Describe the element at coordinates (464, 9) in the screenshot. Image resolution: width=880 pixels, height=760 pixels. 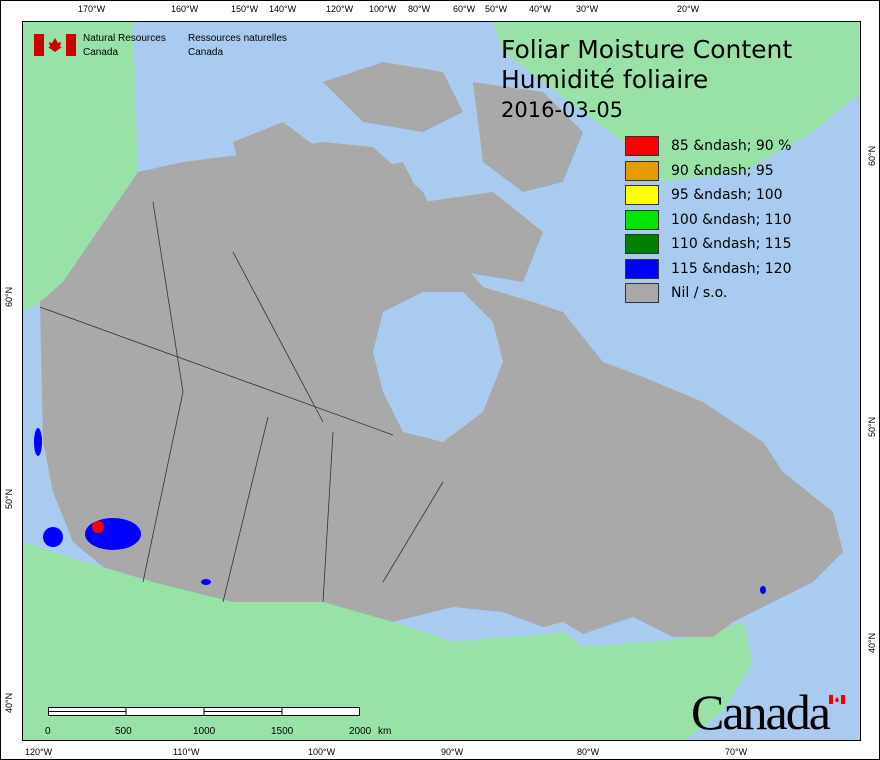
I see `graticule-label: 60°W` at that location.